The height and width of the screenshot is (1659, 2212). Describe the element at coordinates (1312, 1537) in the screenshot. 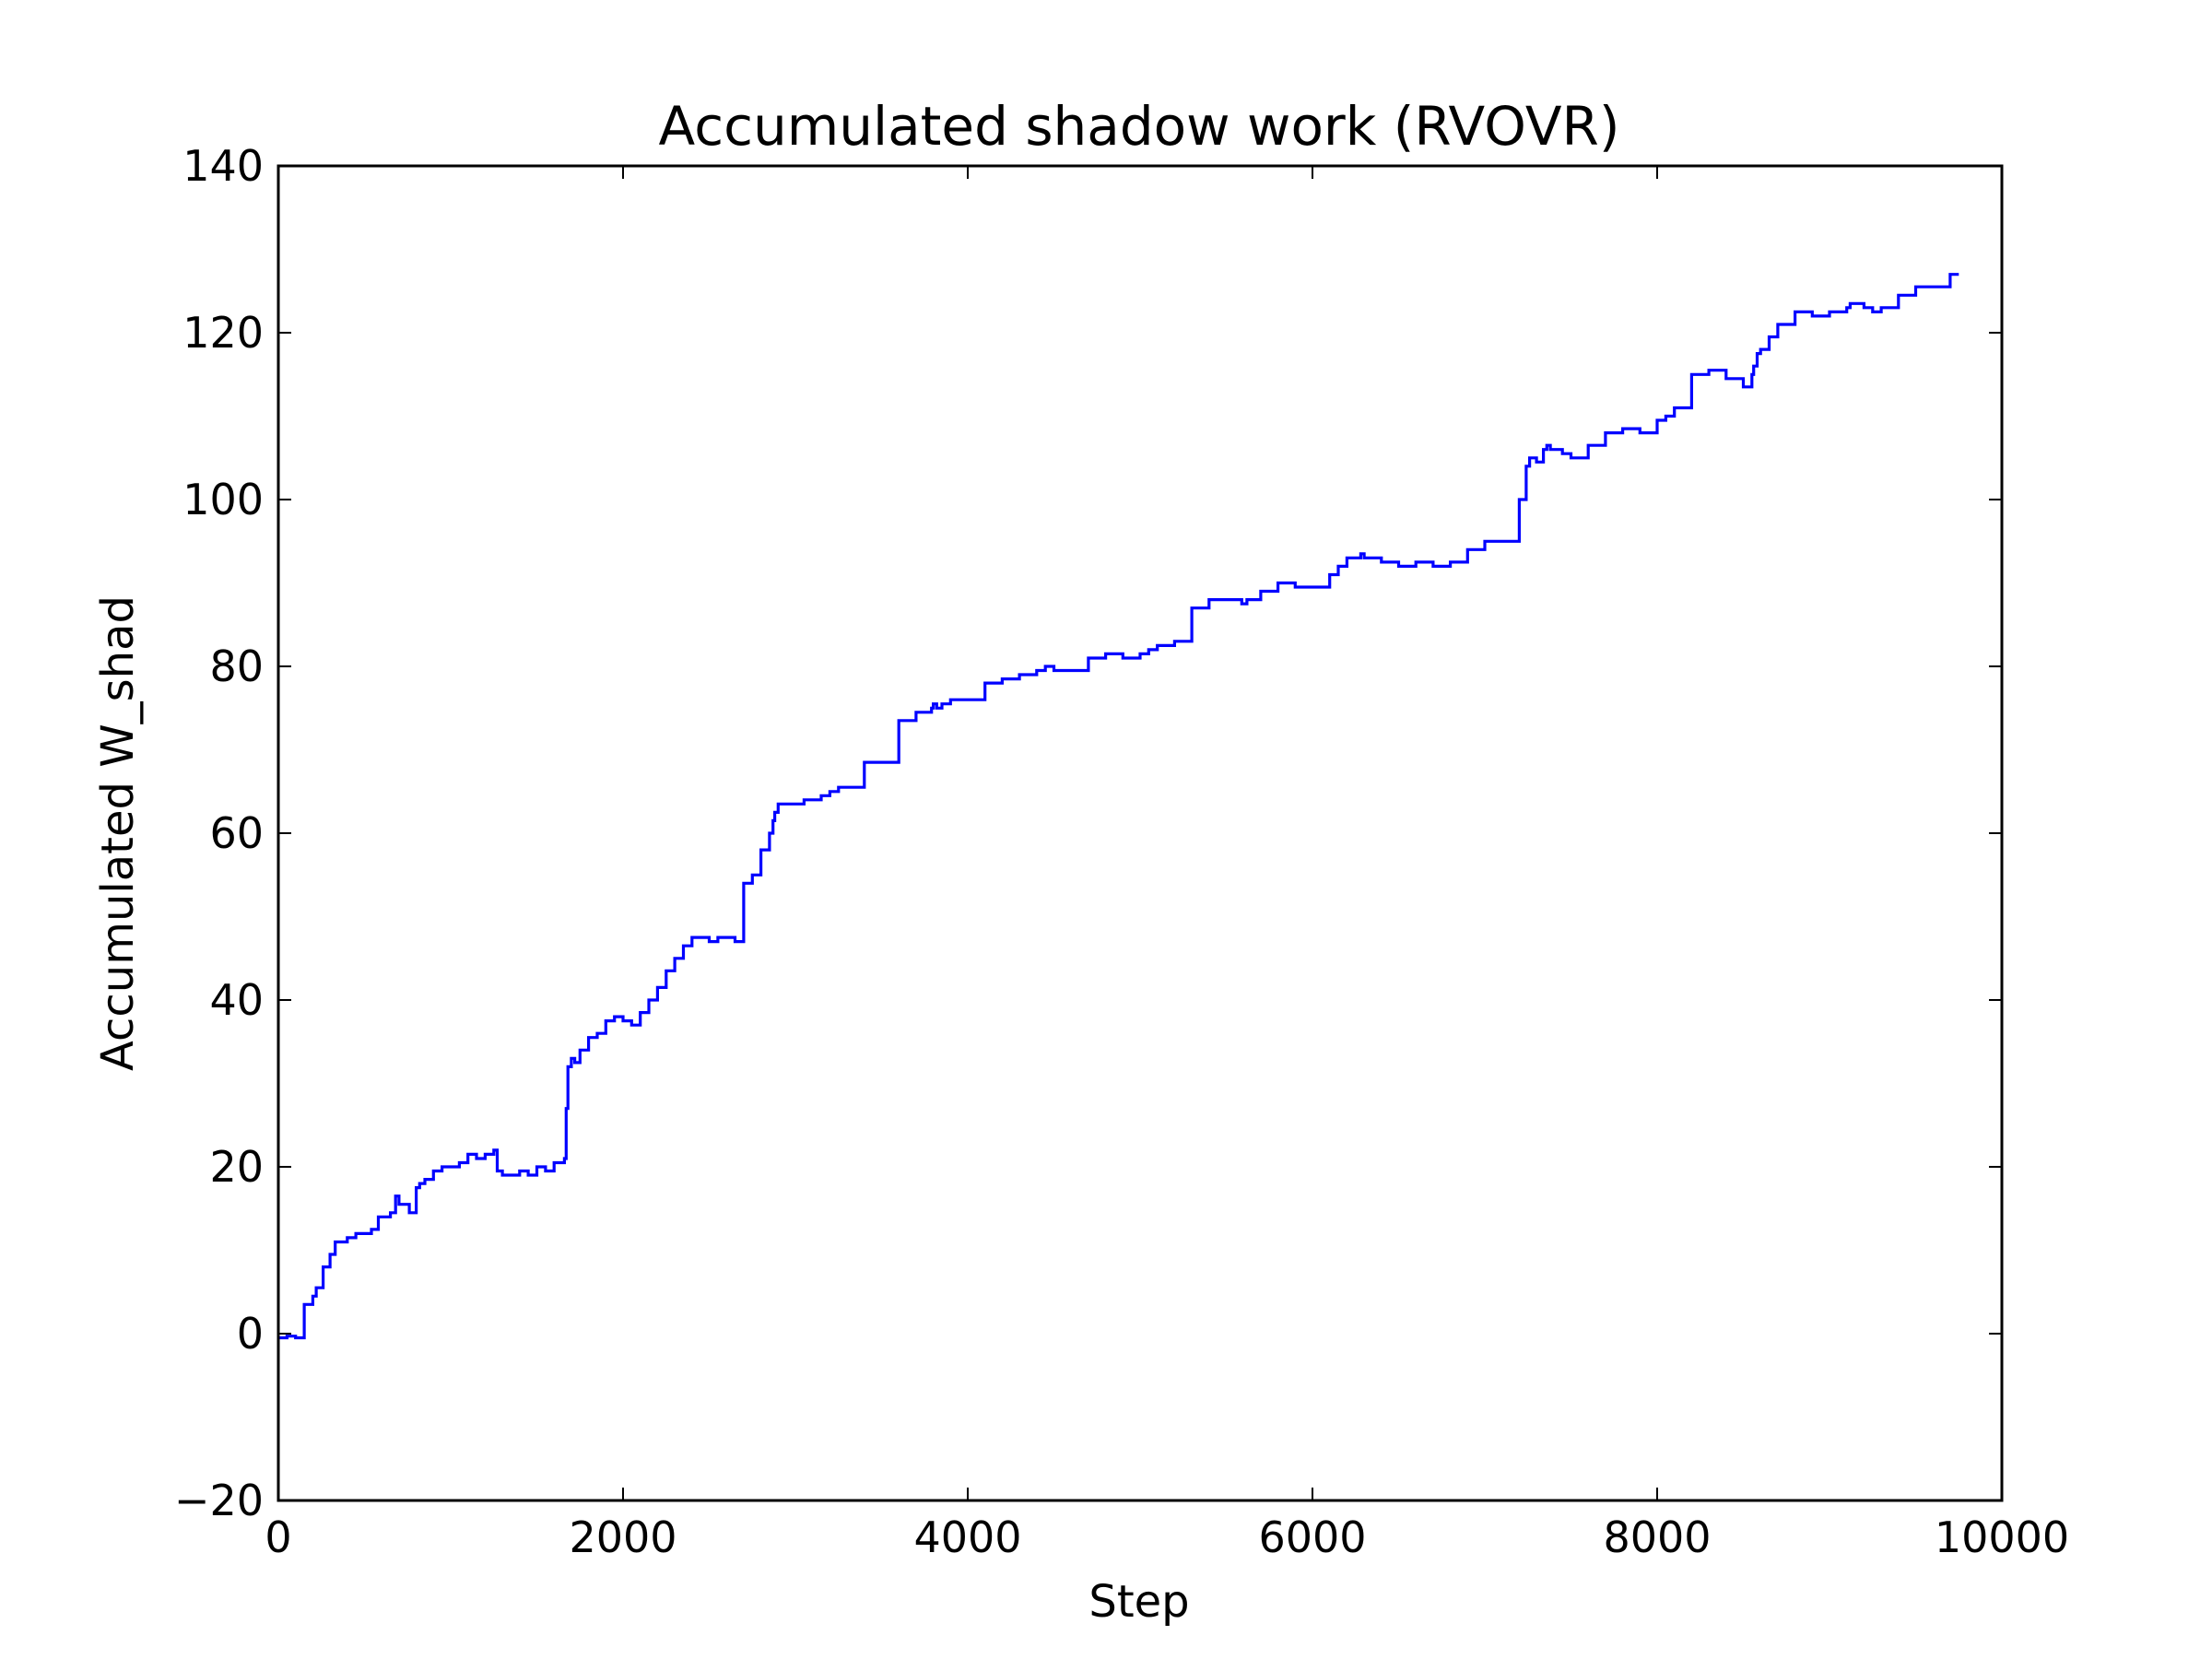

I see `x-tick-label: 6000` at that location.